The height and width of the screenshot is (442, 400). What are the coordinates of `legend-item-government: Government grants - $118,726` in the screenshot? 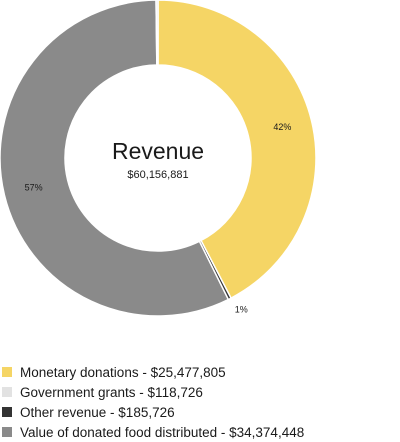 It's located at (153, 392).